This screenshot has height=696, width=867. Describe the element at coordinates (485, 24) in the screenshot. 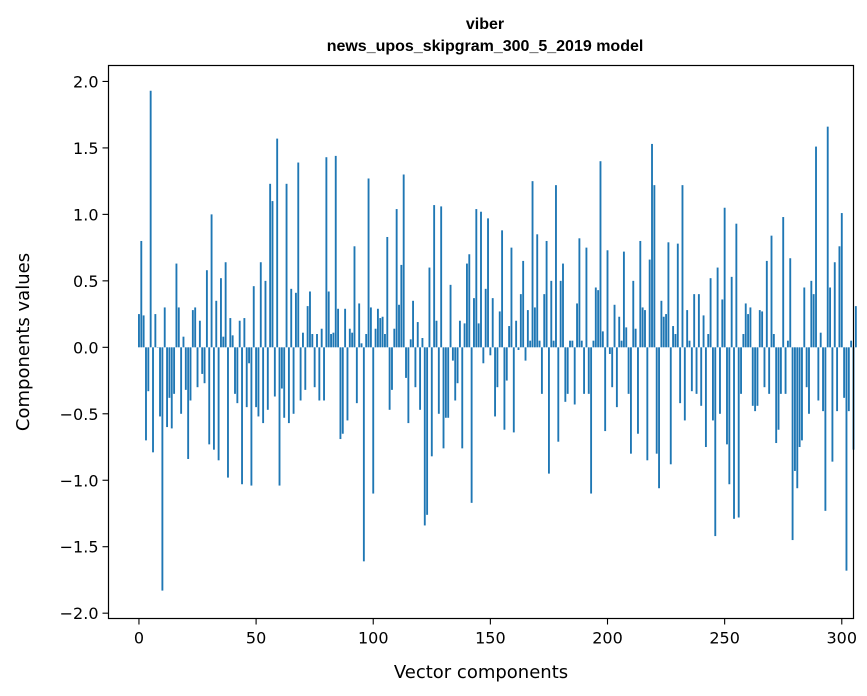

I see `chart-title: viber` at that location.